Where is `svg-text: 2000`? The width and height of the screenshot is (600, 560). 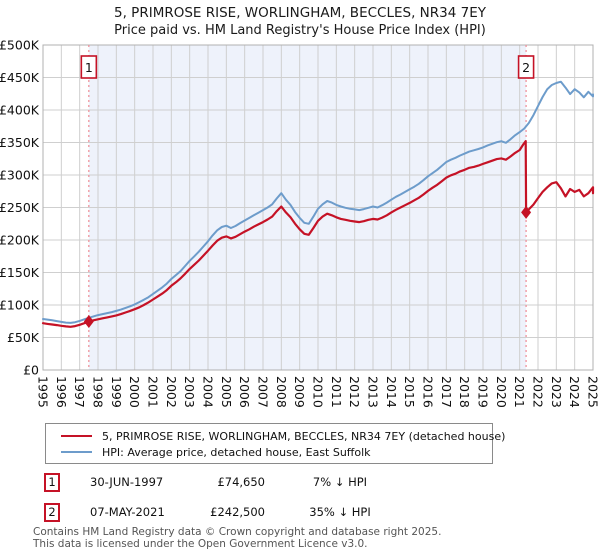 svg-text: 2000 is located at coordinates (134, 392).